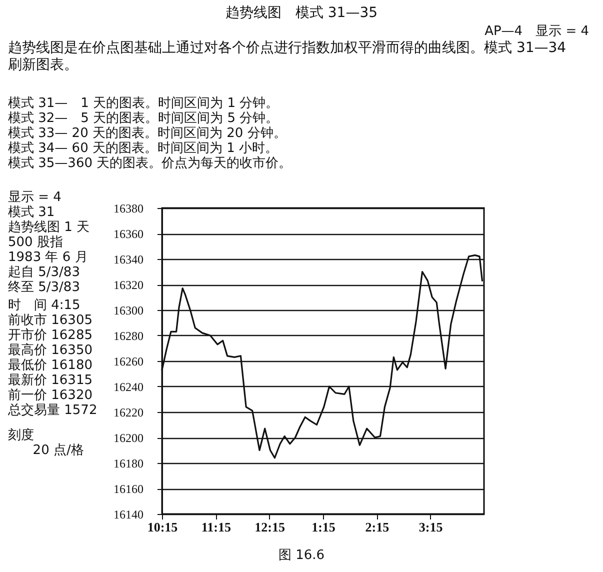  I want to click on text: 前收市 16305, so click(50, 320).